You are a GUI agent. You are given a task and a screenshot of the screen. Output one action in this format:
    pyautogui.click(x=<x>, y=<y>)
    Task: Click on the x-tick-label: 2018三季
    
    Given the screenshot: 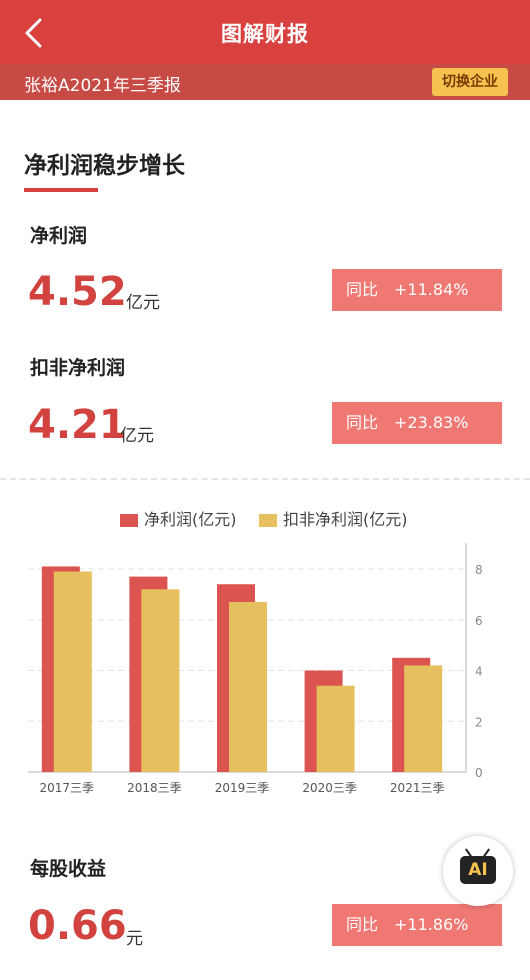 What is the action you would take?
    pyautogui.click(x=154, y=788)
    